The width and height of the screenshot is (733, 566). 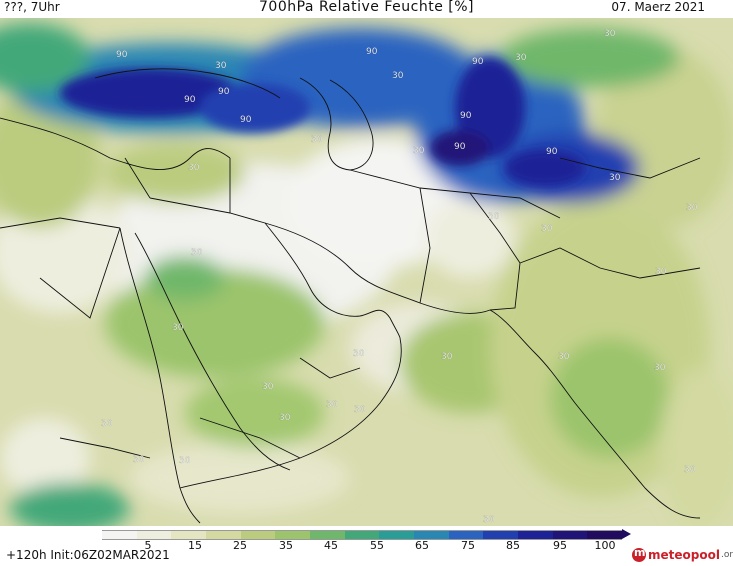 I want to click on coastline-iran-south, so click(x=377, y=268).